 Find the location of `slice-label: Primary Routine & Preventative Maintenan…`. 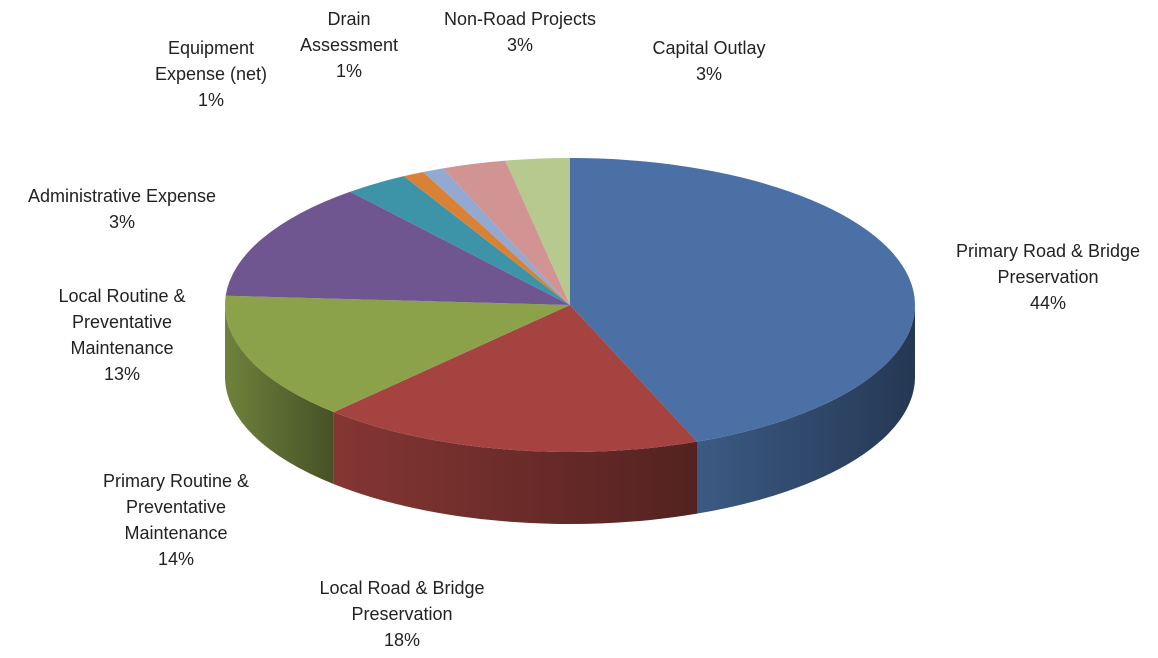

slice-label: Primary Routine & Preventative Maintenan… is located at coordinates (176, 520).